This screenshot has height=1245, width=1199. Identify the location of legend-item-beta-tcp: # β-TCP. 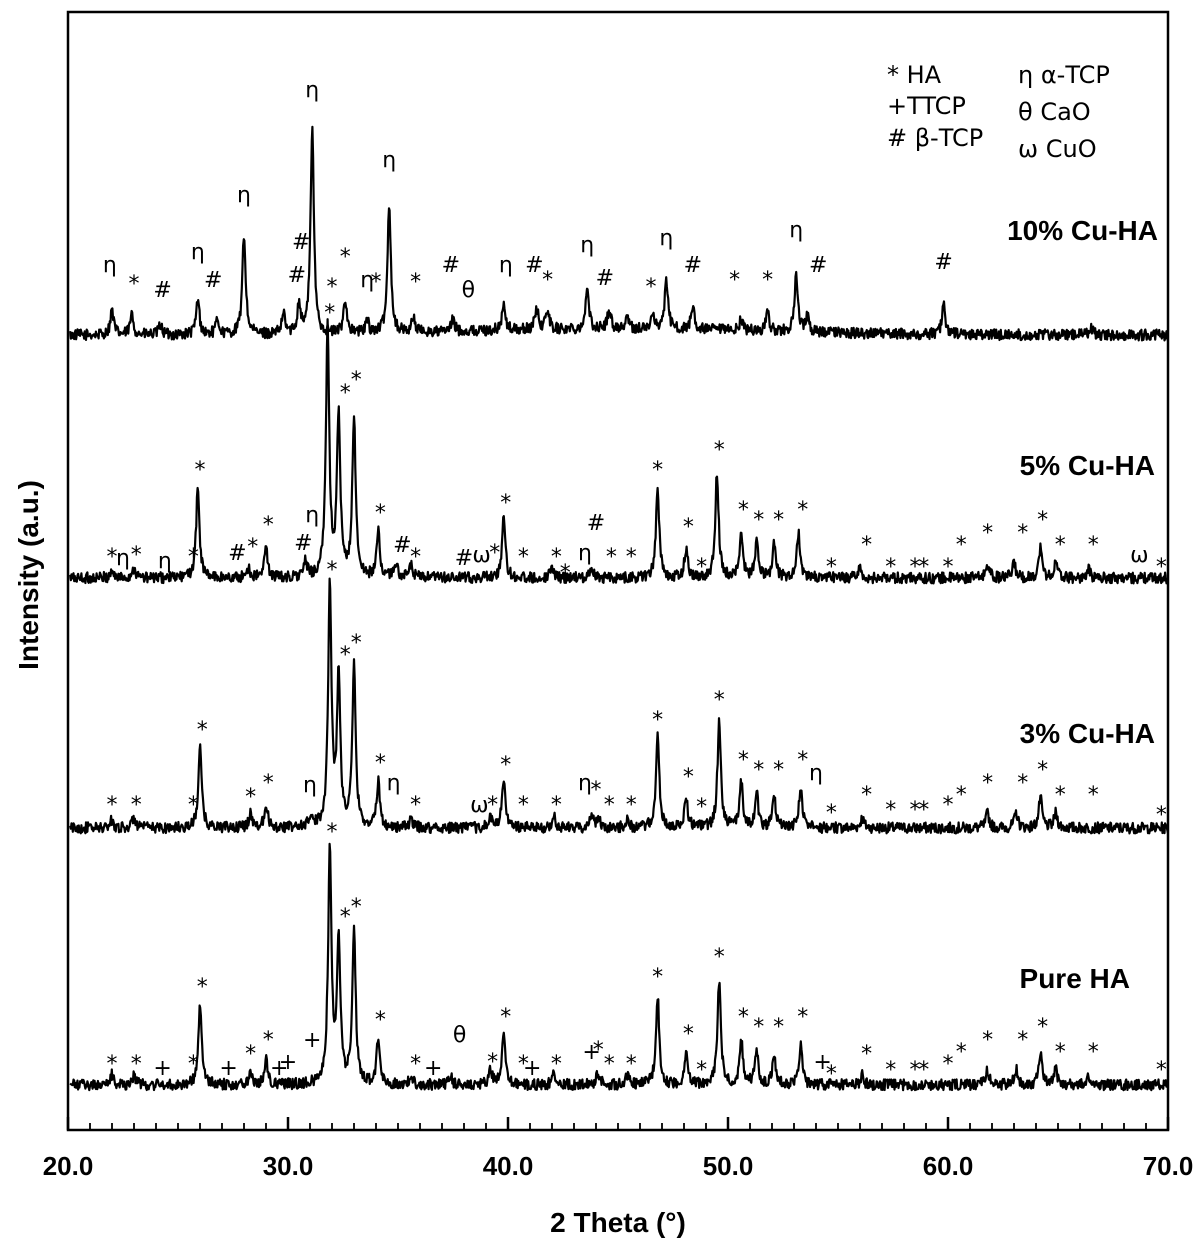
(935, 138).